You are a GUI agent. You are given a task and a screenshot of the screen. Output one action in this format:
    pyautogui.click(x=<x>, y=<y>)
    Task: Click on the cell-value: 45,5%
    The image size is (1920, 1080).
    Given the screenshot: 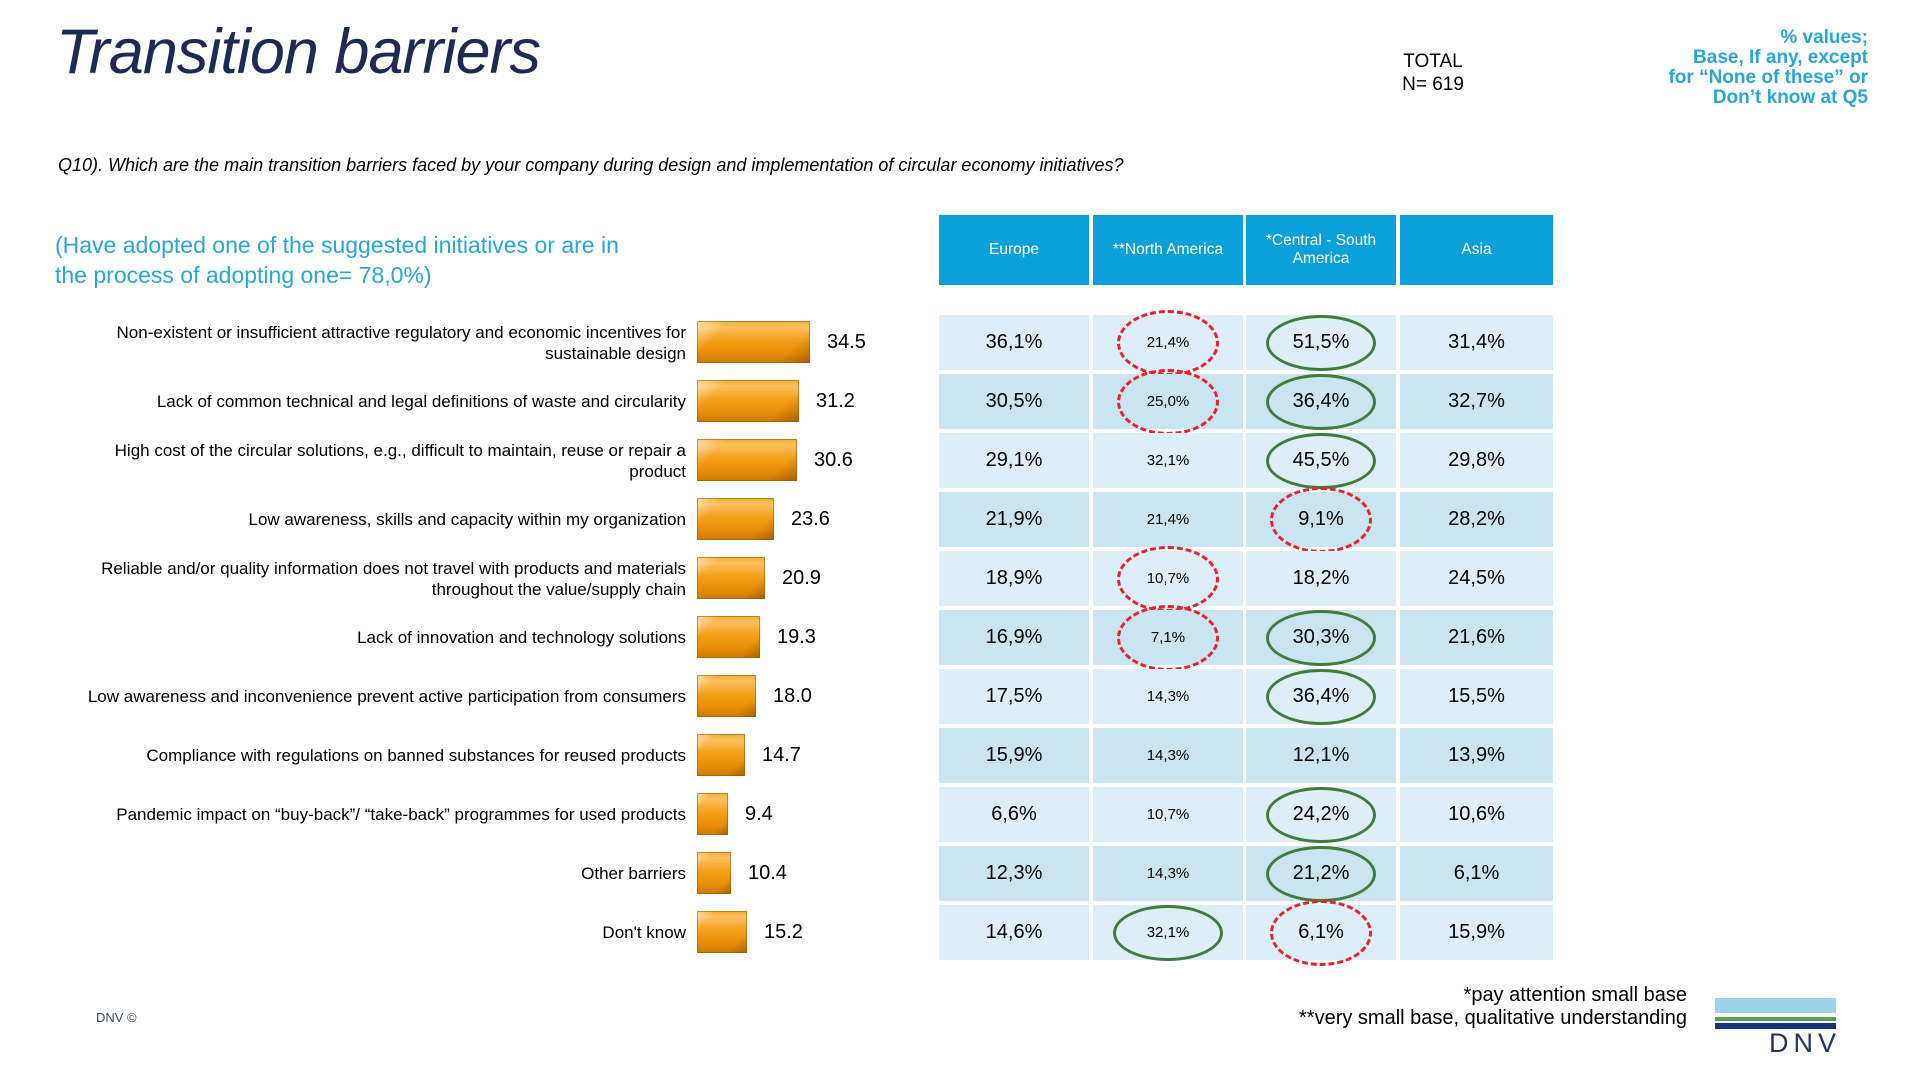 What is the action you would take?
    pyautogui.click(x=1321, y=460)
    